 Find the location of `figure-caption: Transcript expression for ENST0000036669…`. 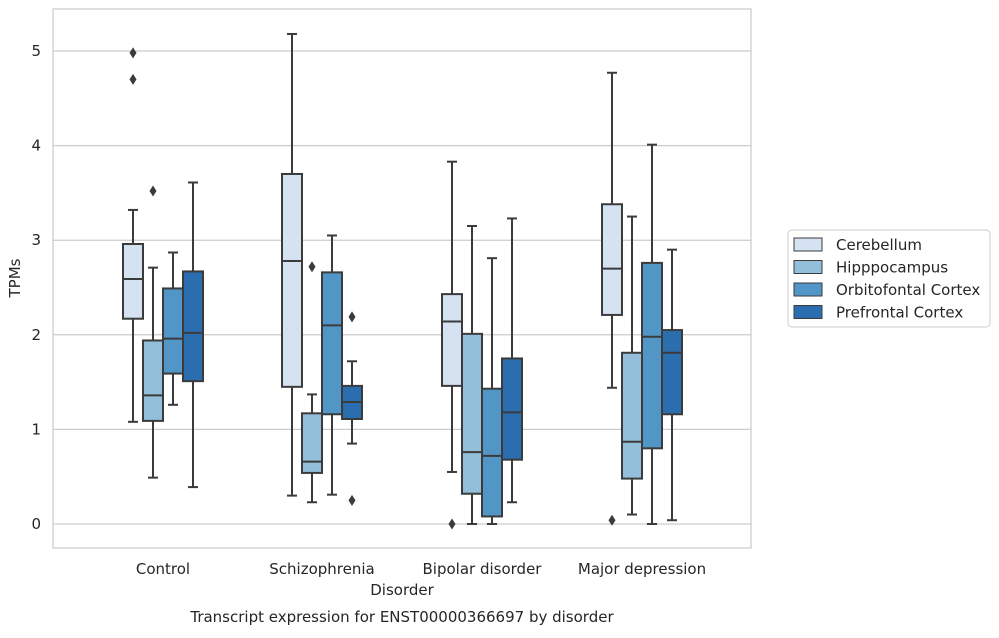

figure-caption: Transcript expression for ENST0000036669… is located at coordinates (401, 617).